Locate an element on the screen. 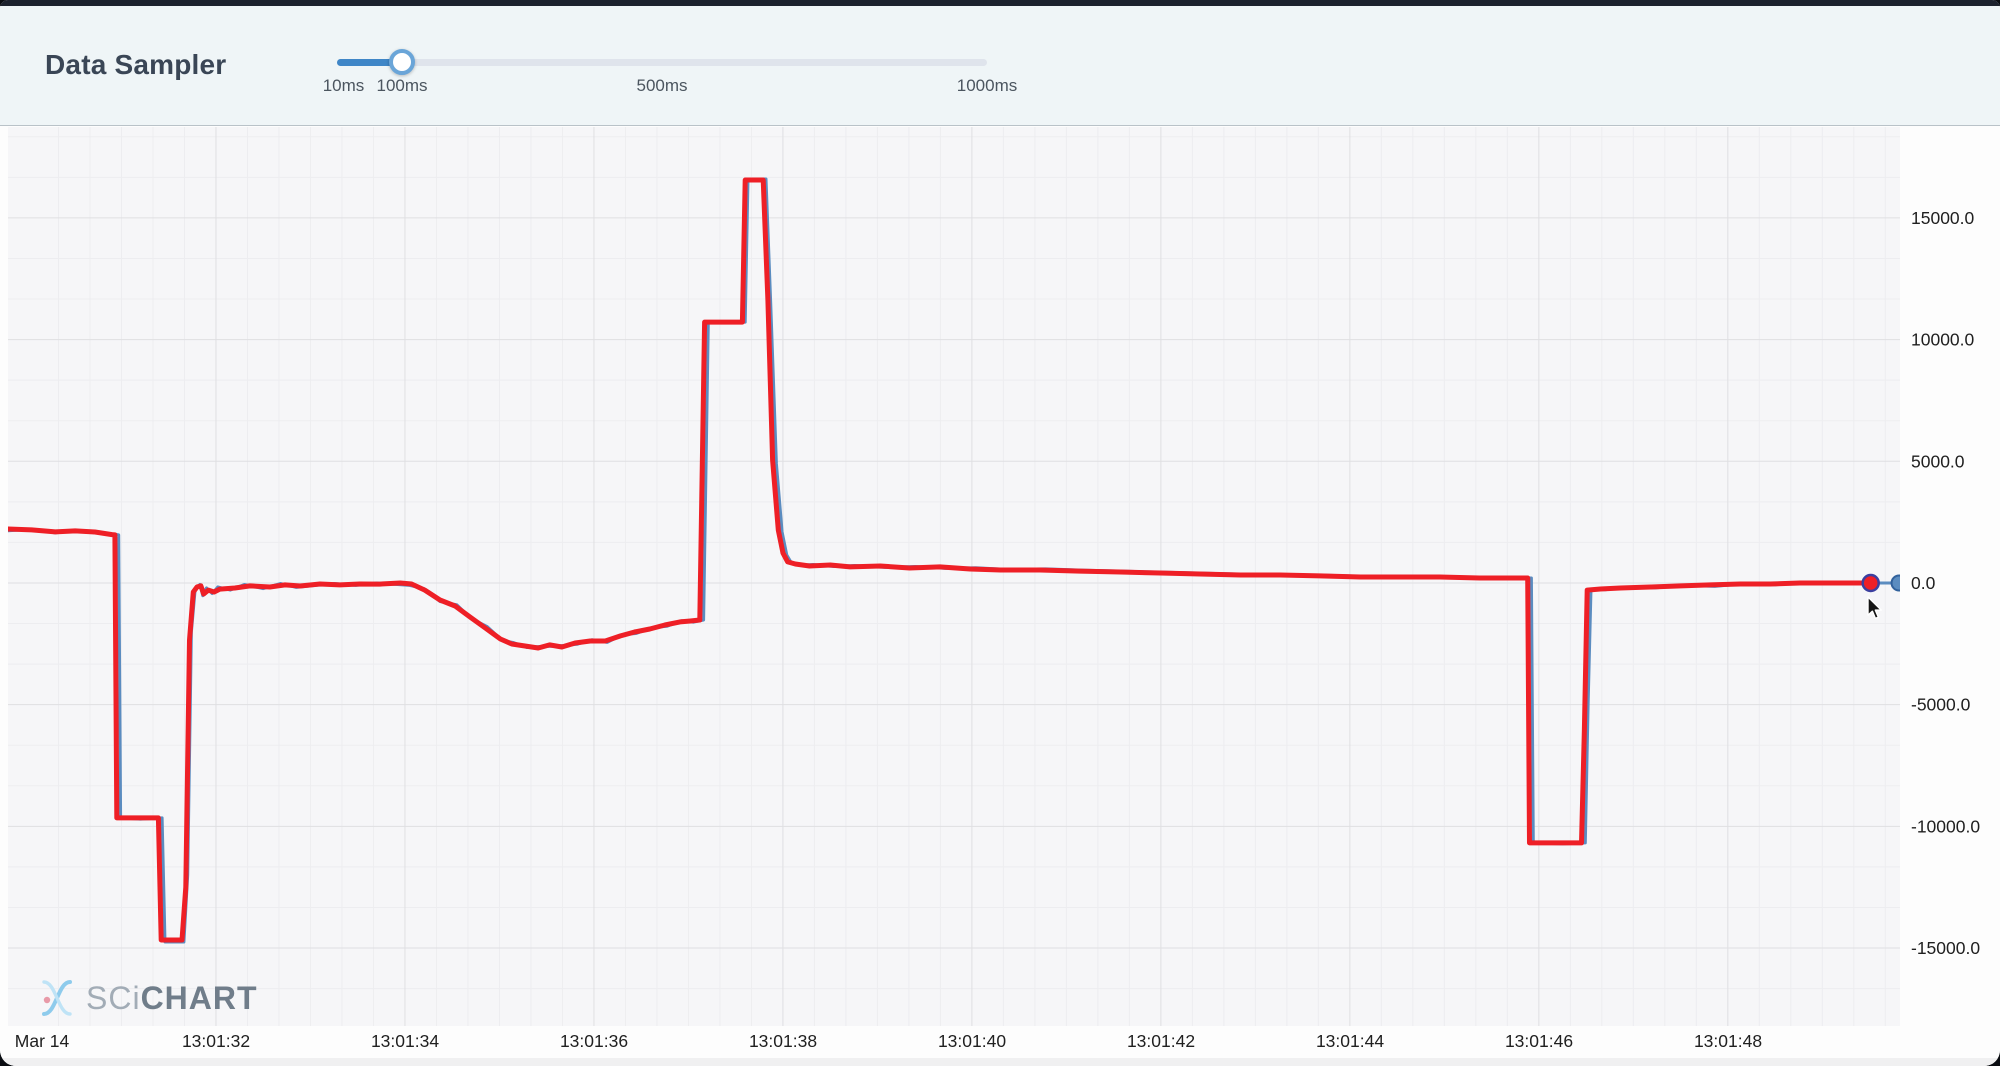  x-axis-label-13-01-38: 13:01:38 is located at coordinates (783, 1041).